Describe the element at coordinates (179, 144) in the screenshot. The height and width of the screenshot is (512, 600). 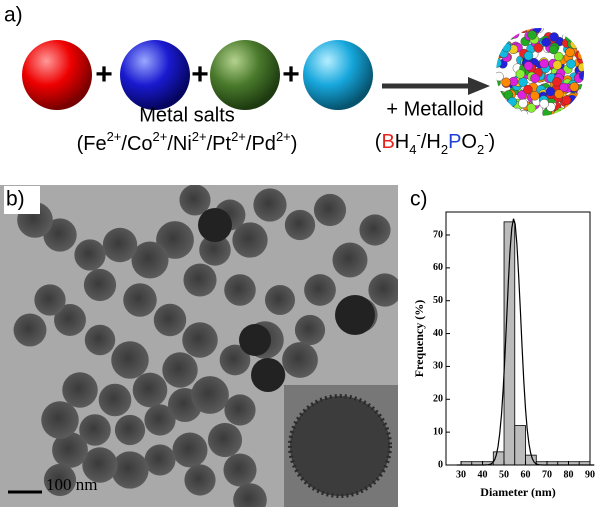
I see `formula-part: /Ni` at that location.